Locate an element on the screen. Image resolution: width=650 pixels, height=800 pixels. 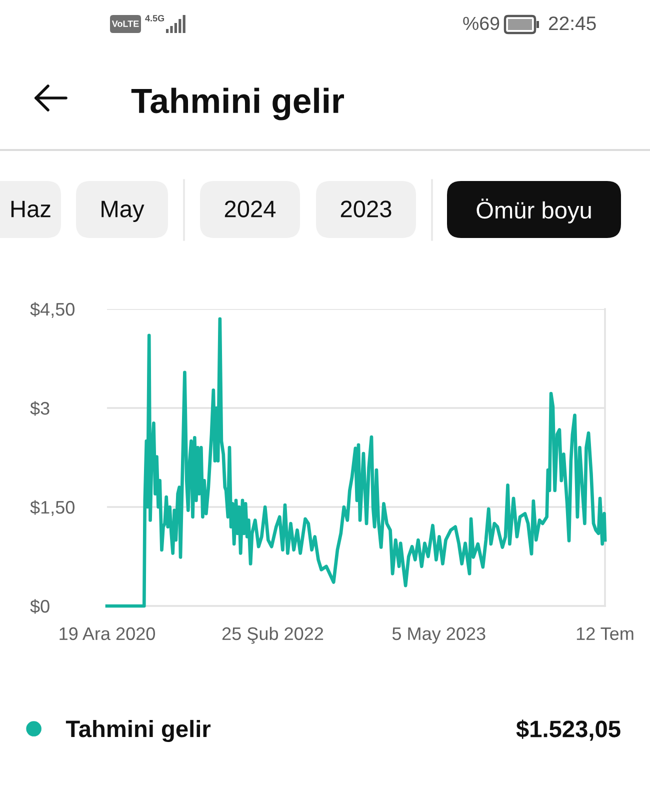
y-tick-label: $4,50 is located at coordinates (52, 310).